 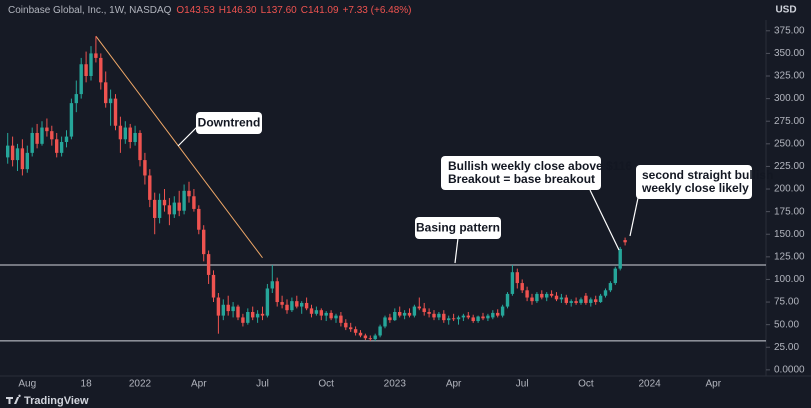 What do you see at coordinates (789, 30) in the screenshot?
I see `y-tick-label: 375.00` at bounding box center [789, 30].